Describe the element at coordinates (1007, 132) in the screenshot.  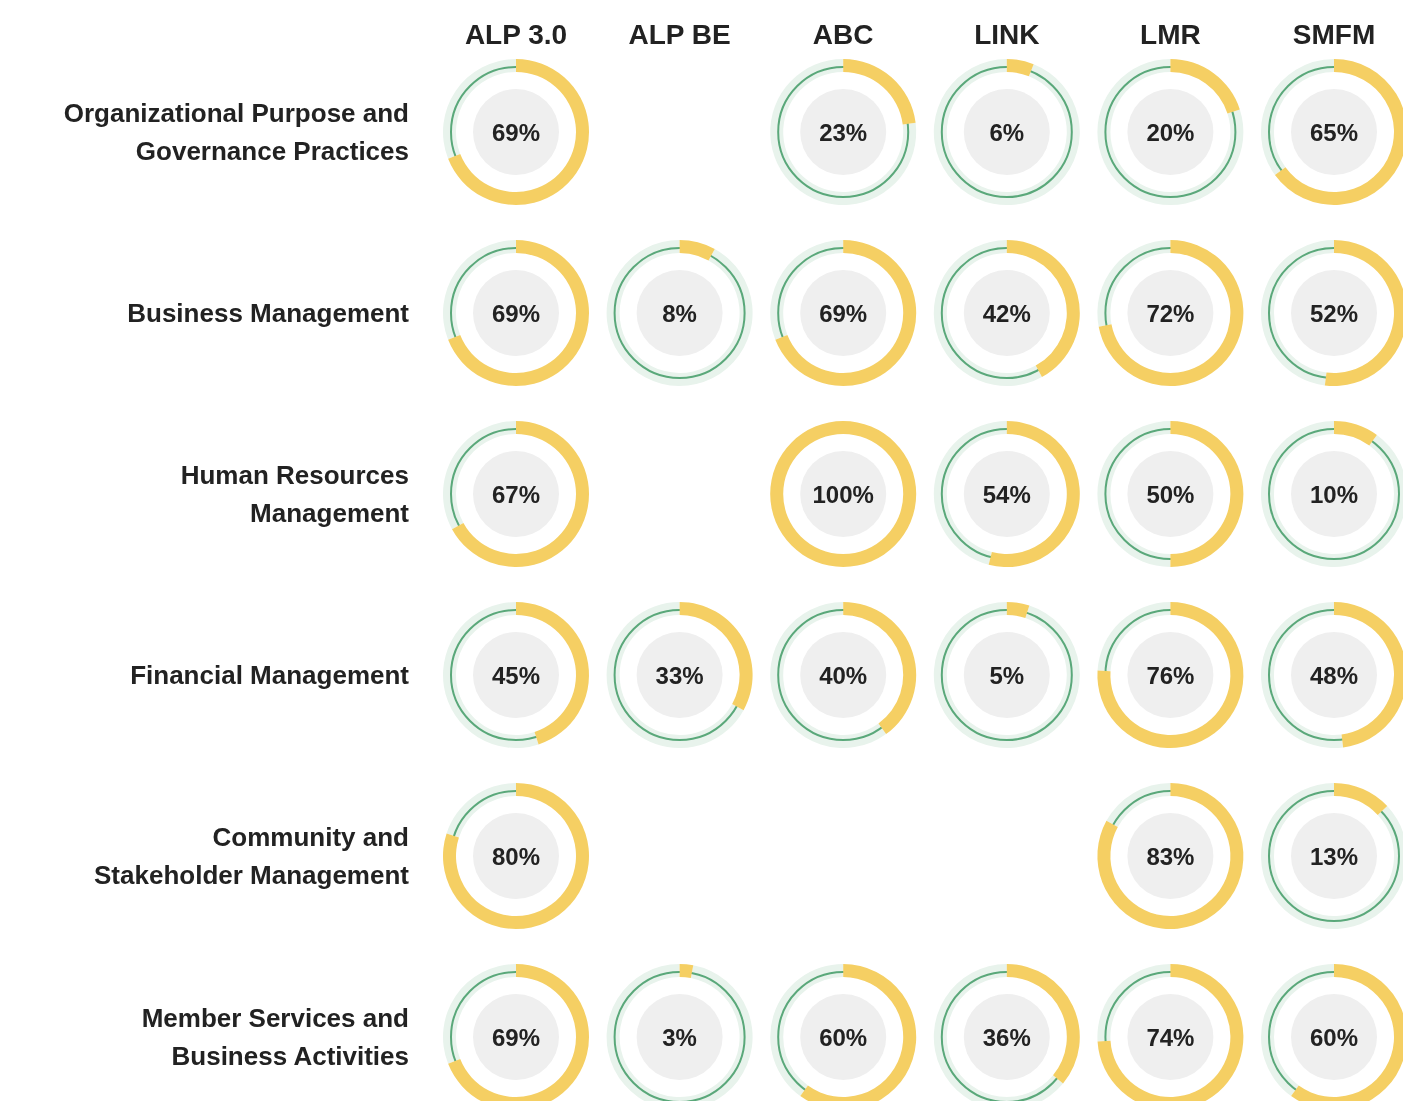
I see `text: 6%` at that location.